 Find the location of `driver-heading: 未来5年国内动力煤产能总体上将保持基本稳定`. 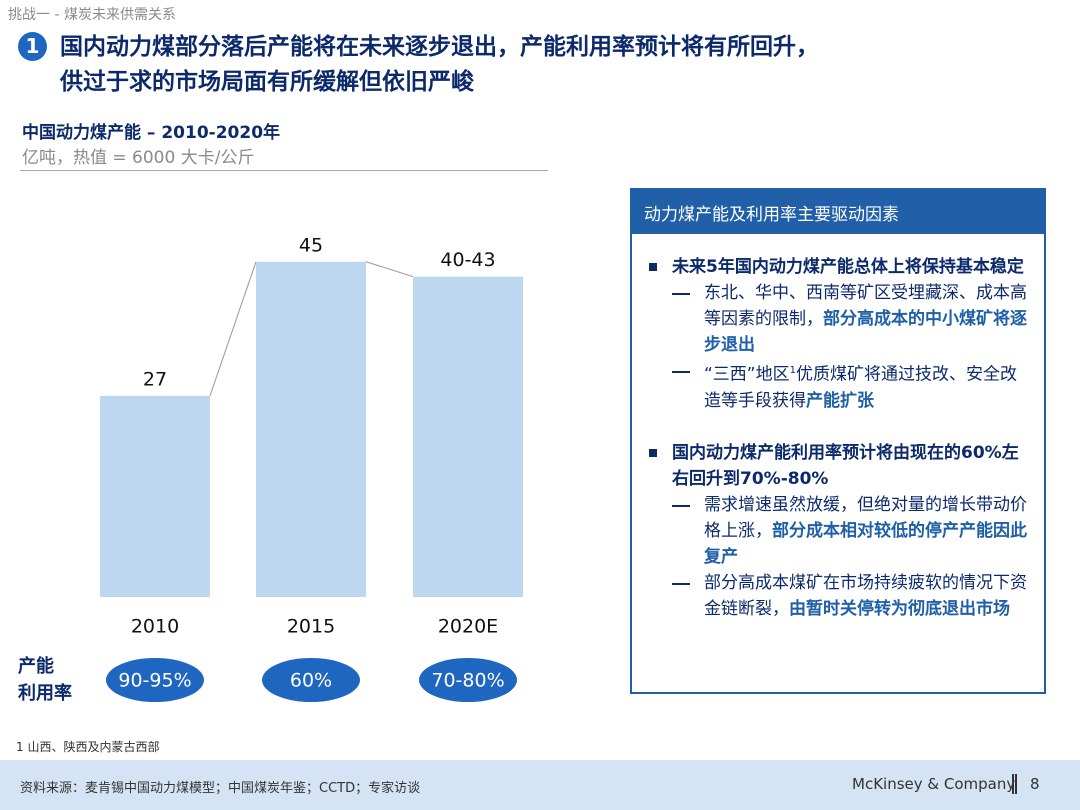

driver-heading: 未来5年国内动力煤产能总体上将保持基本稳定 is located at coordinates (848, 267).